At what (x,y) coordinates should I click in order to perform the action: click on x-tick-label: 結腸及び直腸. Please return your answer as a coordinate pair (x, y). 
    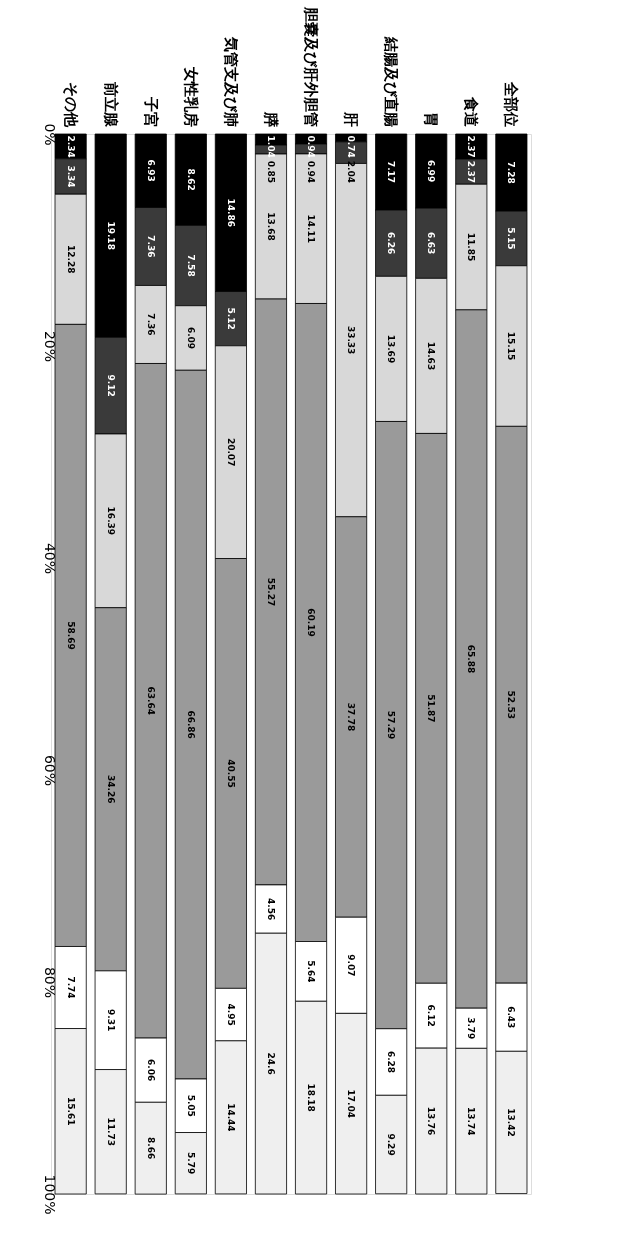
    Looking at the image, I should click on (391, 81).